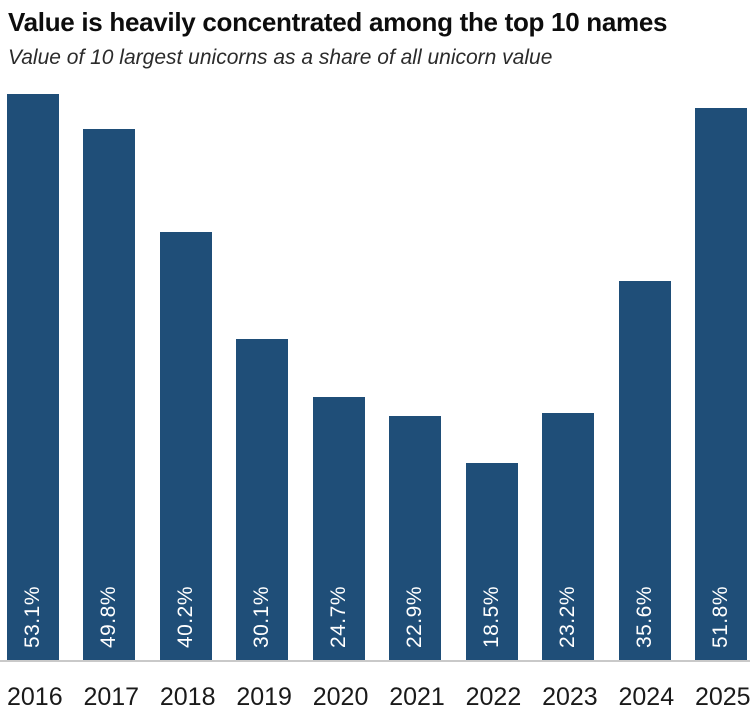 This screenshot has height=717, width=750. Describe the element at coordinates (185, 445) in the screenshot. I see `bar-2018: 40.2%` at that location.